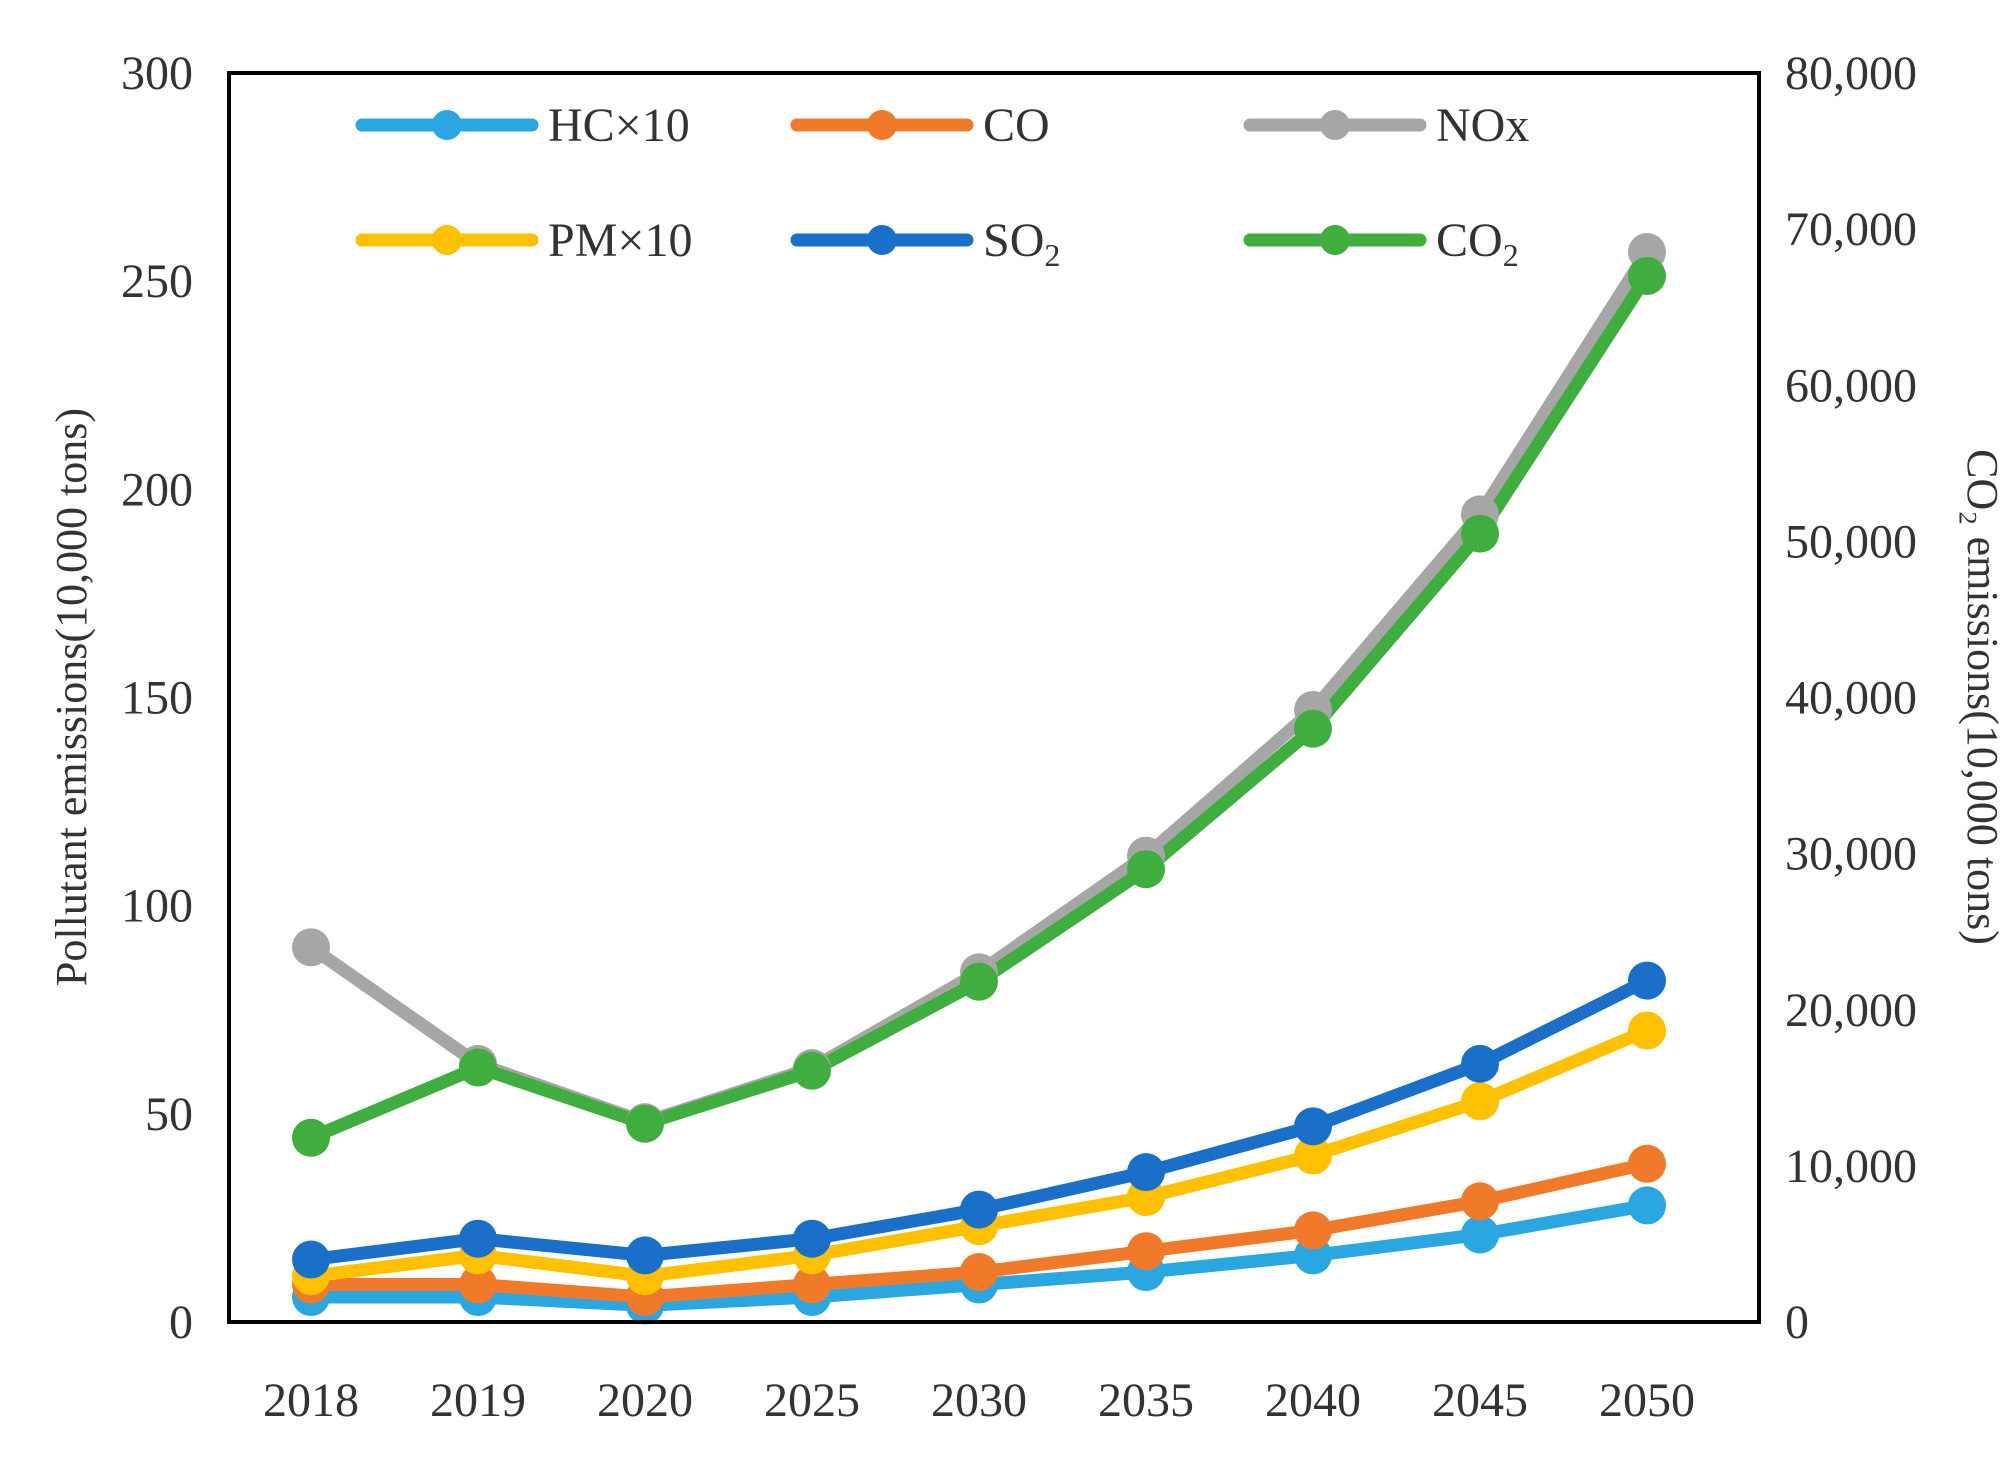  What do you see at coordinates (157, 281) in the screenshot?
I see `y-tick-label: 250` at bounding box center [157, 281].